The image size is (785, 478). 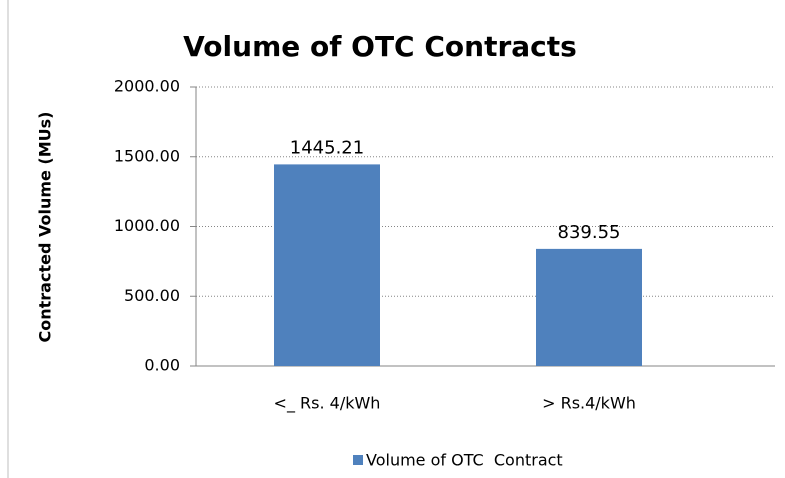 I want to click on y-tick-label: 500.00, so click(x=152, y=295).